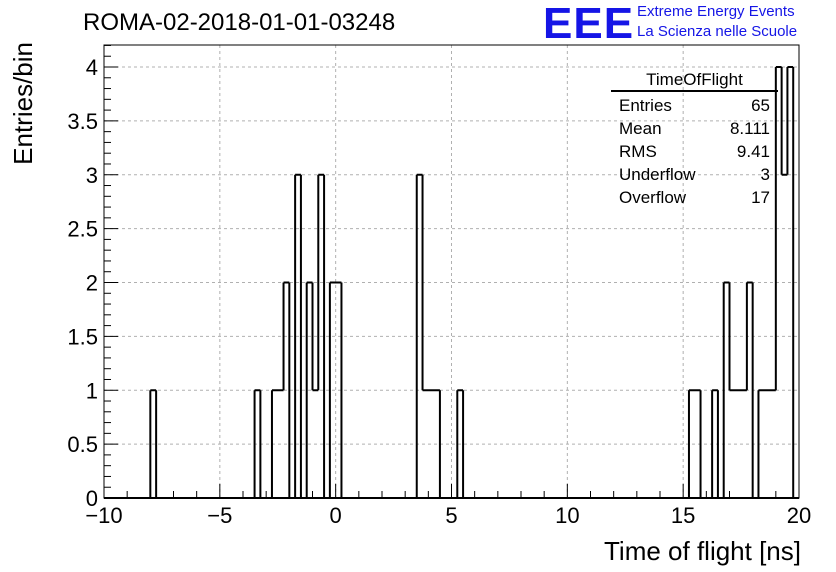 Image resolution: width=836 pixels, height=572 pixels. What do you see at coordinates (694, 197) in the screenshot?
I see `stats-row-overflow: Overflow 17` at bounding box center [694, 197].